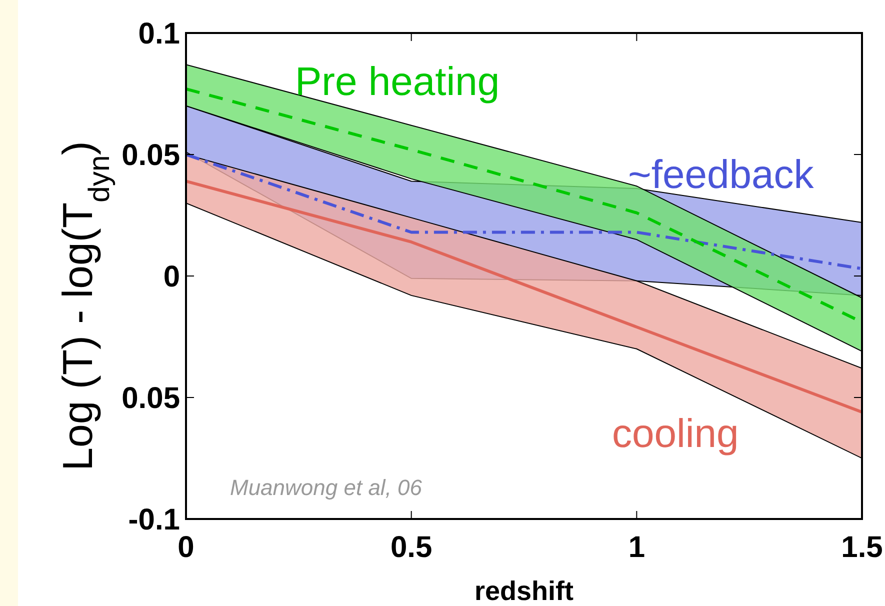 This screenshot has height=606, width=885. Describe the element at coordinates (637, 547) in the screenshot. I see `x-tick-label: 1` at that location.